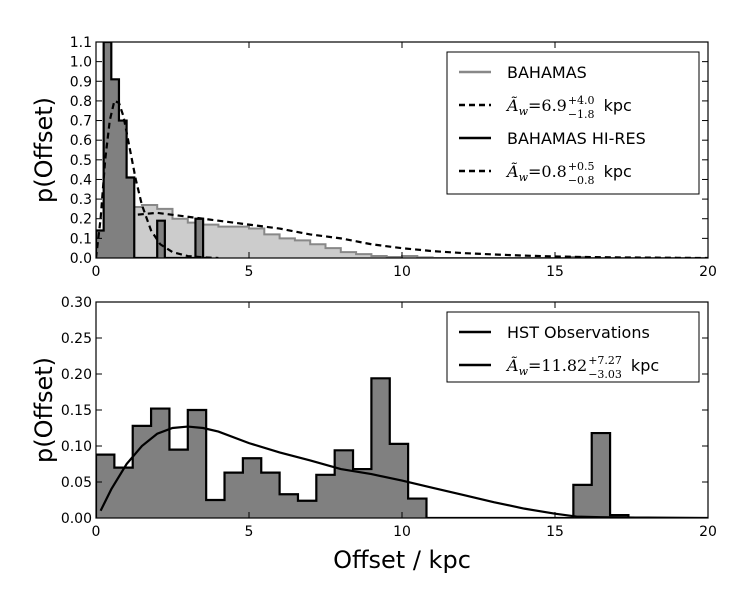 The height and width of the screenshot is (590, 735). I want to click on legend-label-top-1: Ãw=6.9, so click(536, 106).